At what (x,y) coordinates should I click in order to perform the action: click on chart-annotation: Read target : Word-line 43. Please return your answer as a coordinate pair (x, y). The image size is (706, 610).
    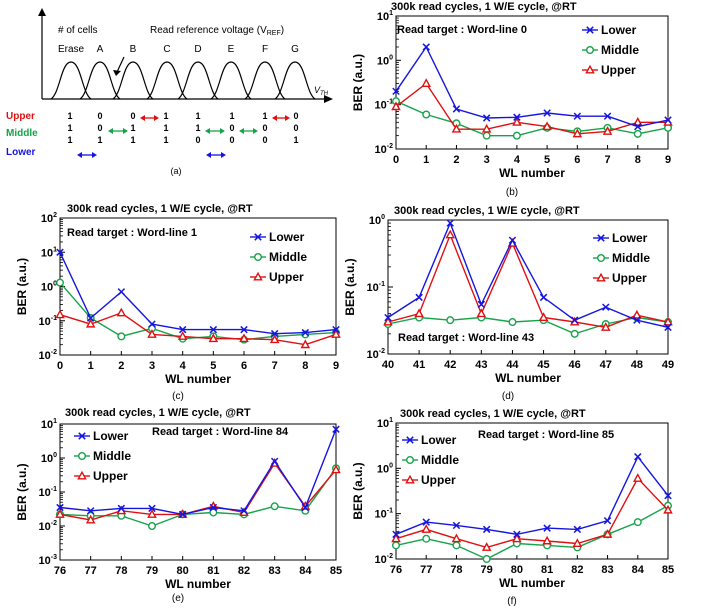
    Looking at the image, I should click on (466, 338).